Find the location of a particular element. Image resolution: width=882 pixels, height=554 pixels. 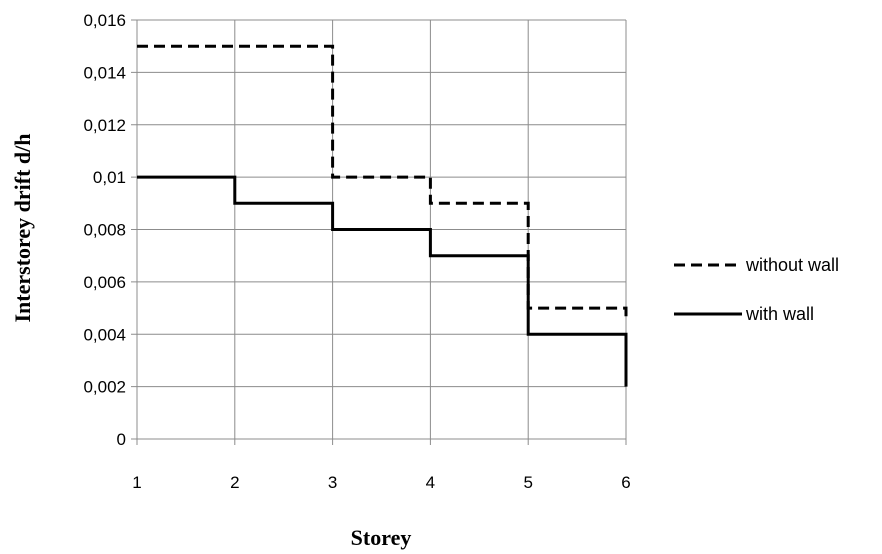

y-tick-label: 0 is located at coordinates (121, 439).